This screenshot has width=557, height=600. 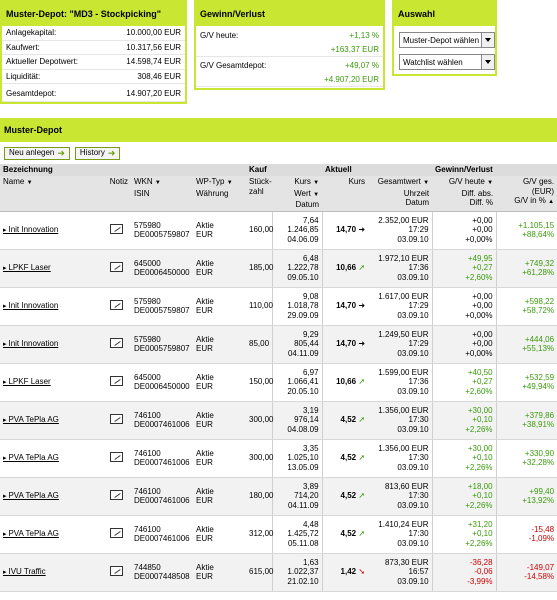 I want to click on col-notiz-label: Notiz, so click(x=118, y=181).